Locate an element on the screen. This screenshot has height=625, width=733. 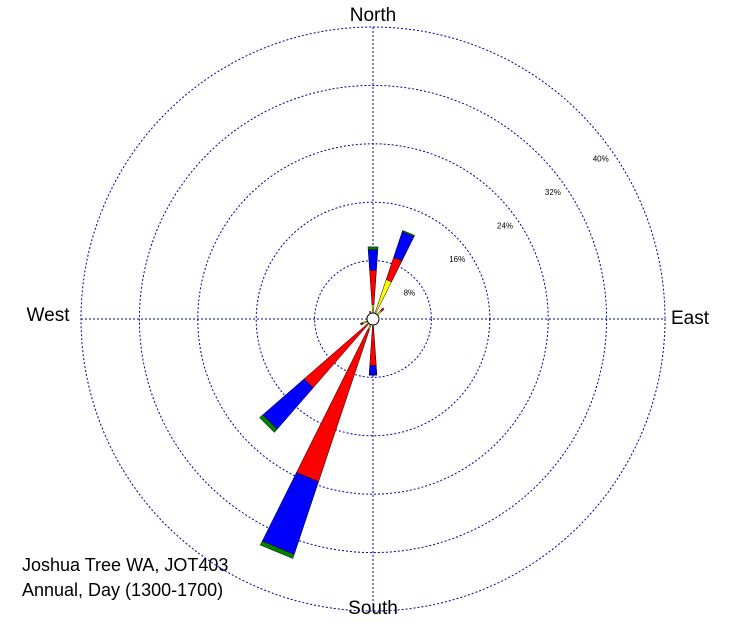
r-tick-label: 40% is located at coordinates (601, 159).